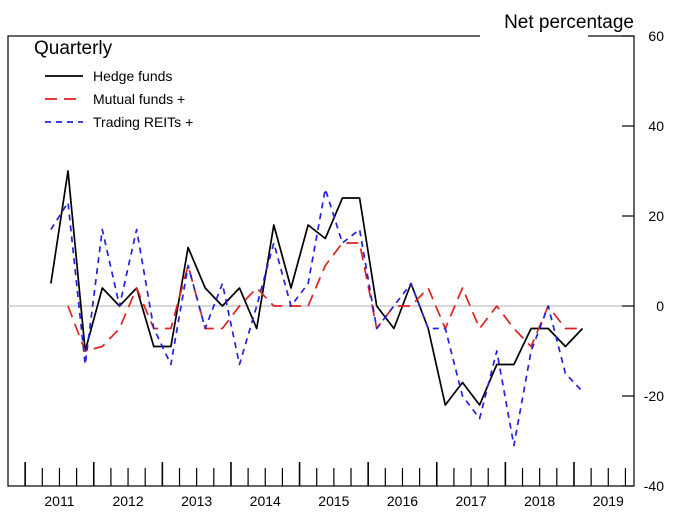 This screenshot has width=675, height=512. I want to click on y-tick-label: 40, so click(656, 126).